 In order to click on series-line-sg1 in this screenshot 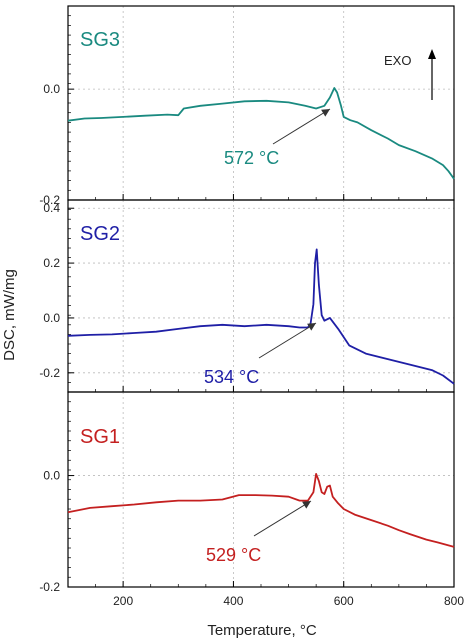, I will do `click(261, 510)`.